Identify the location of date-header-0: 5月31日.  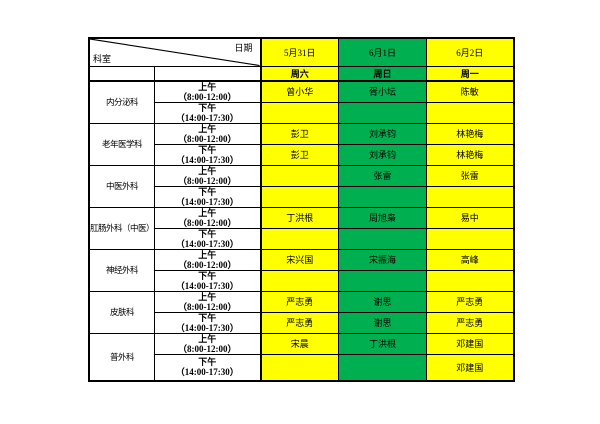
(299, 52).